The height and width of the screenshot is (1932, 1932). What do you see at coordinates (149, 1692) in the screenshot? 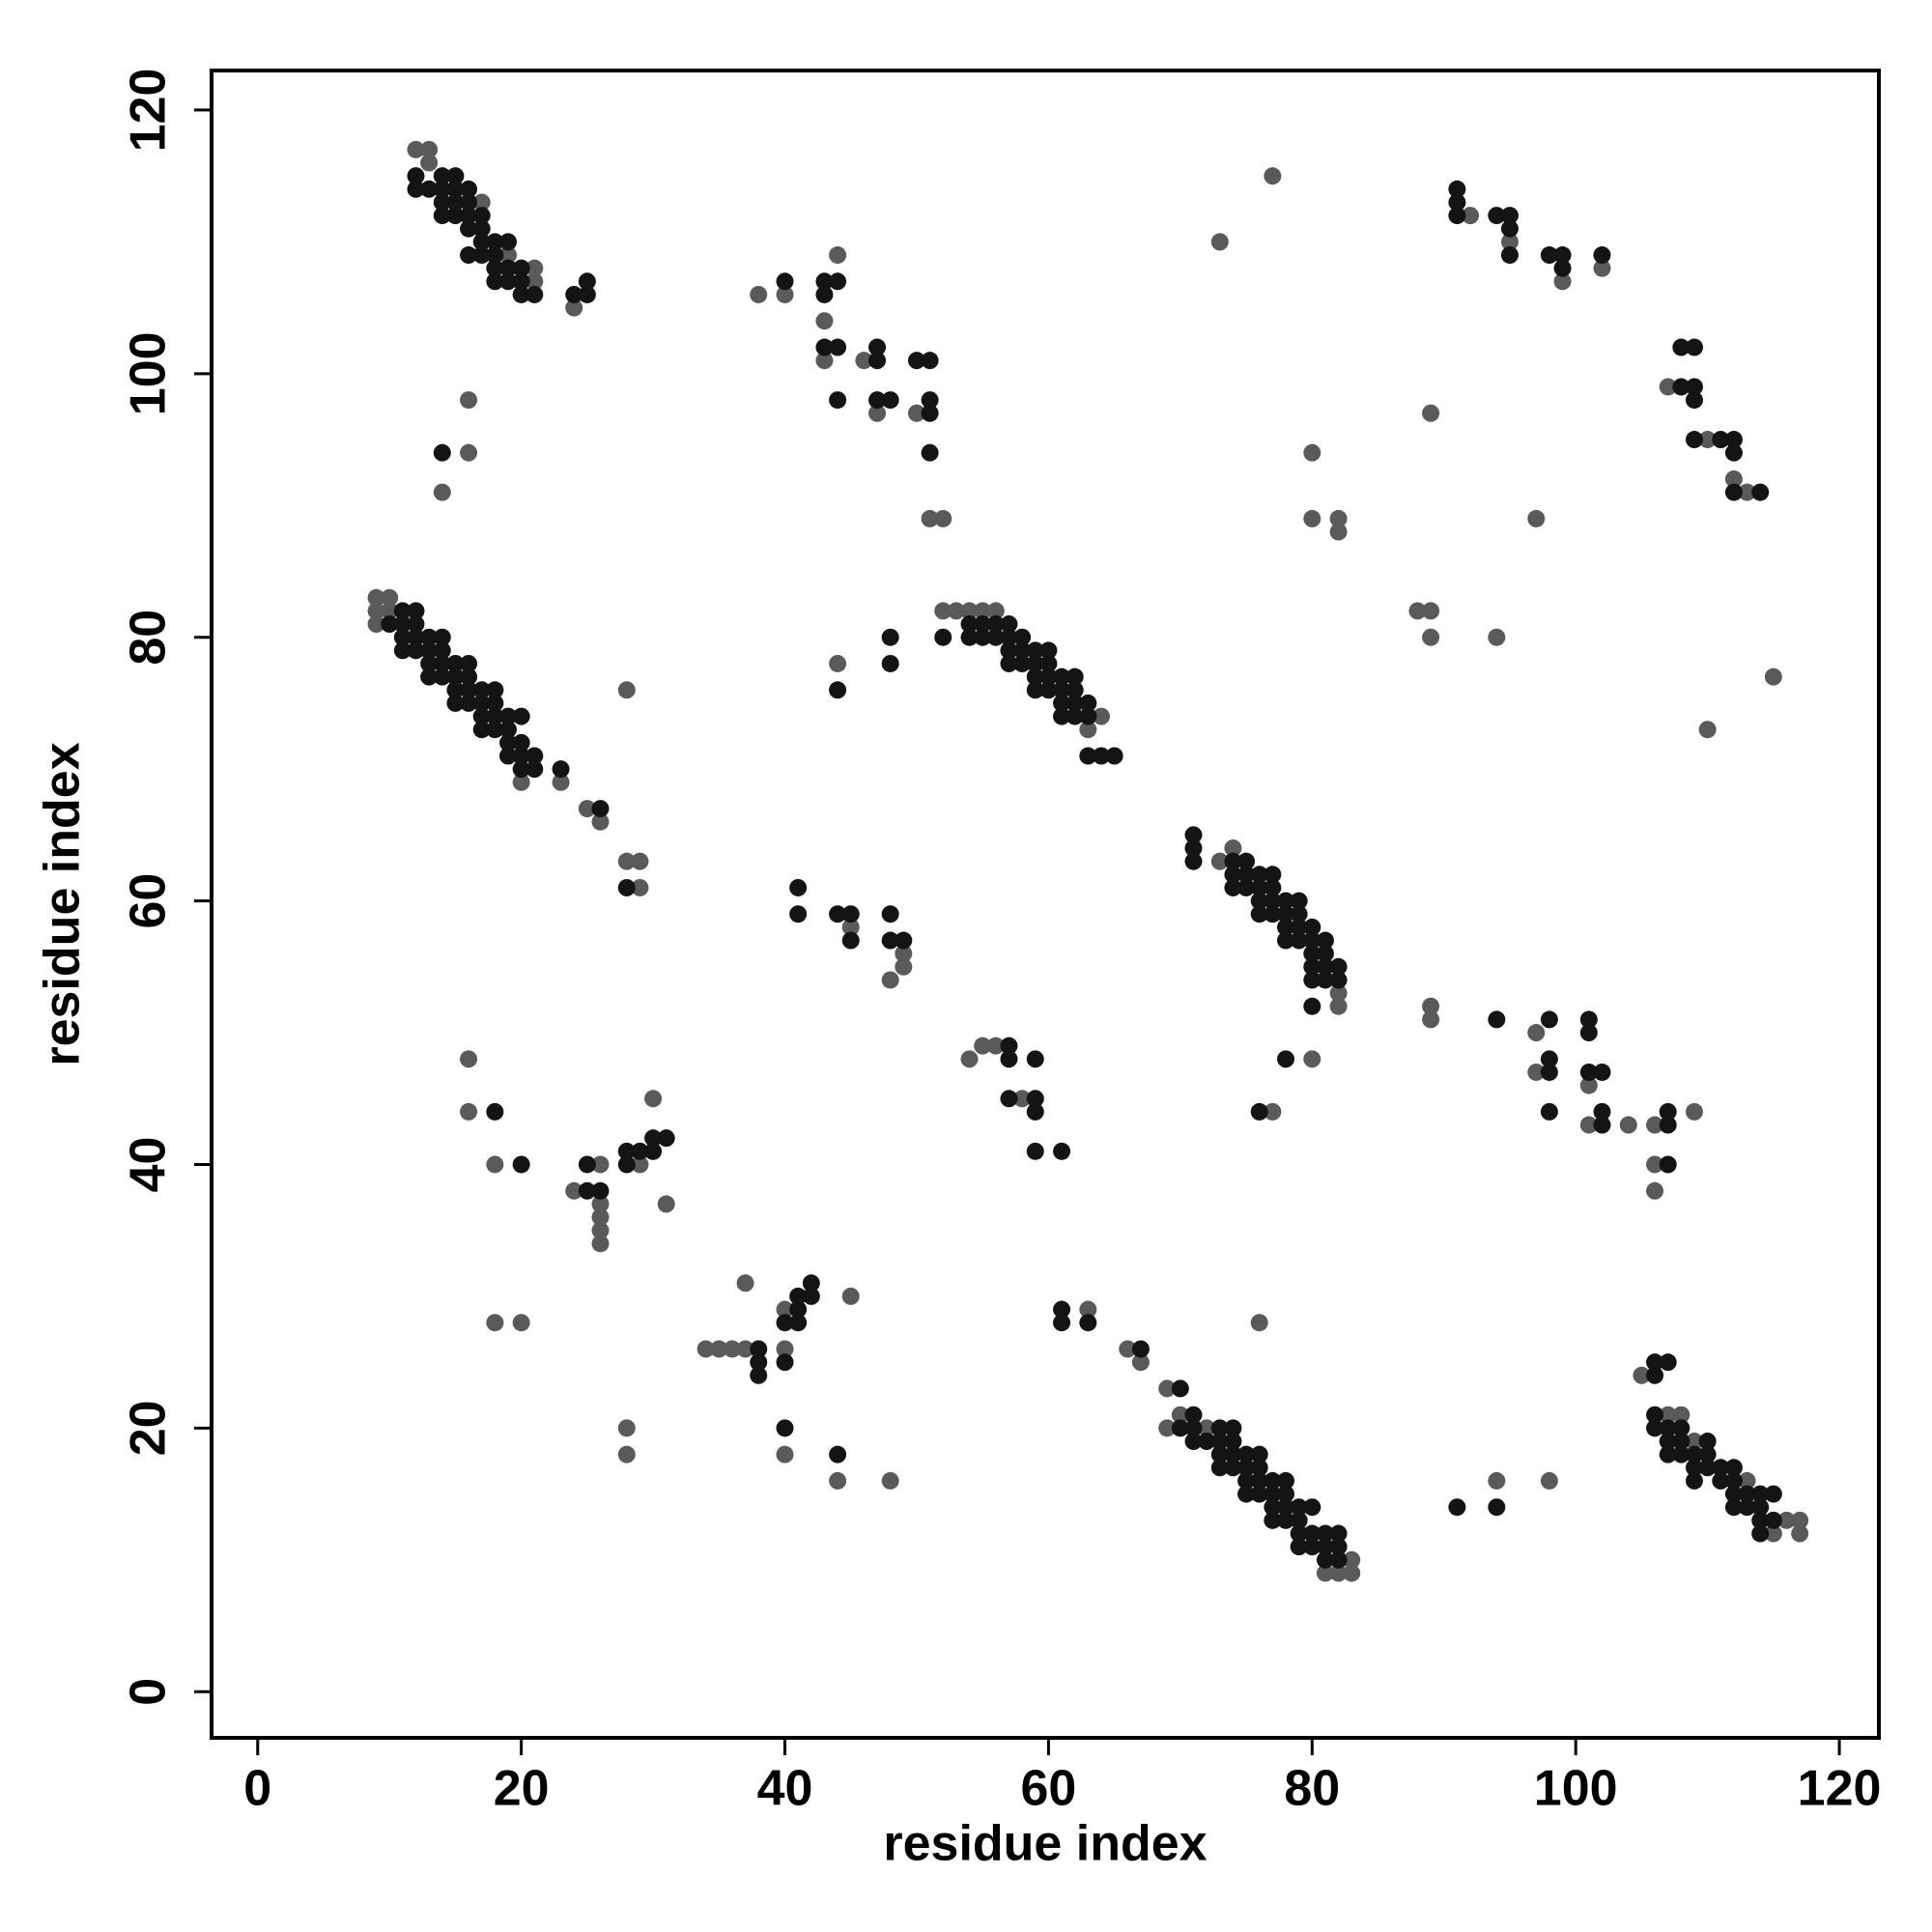
I see `y-tick-label: 0` at bounding box center [149, 1692].